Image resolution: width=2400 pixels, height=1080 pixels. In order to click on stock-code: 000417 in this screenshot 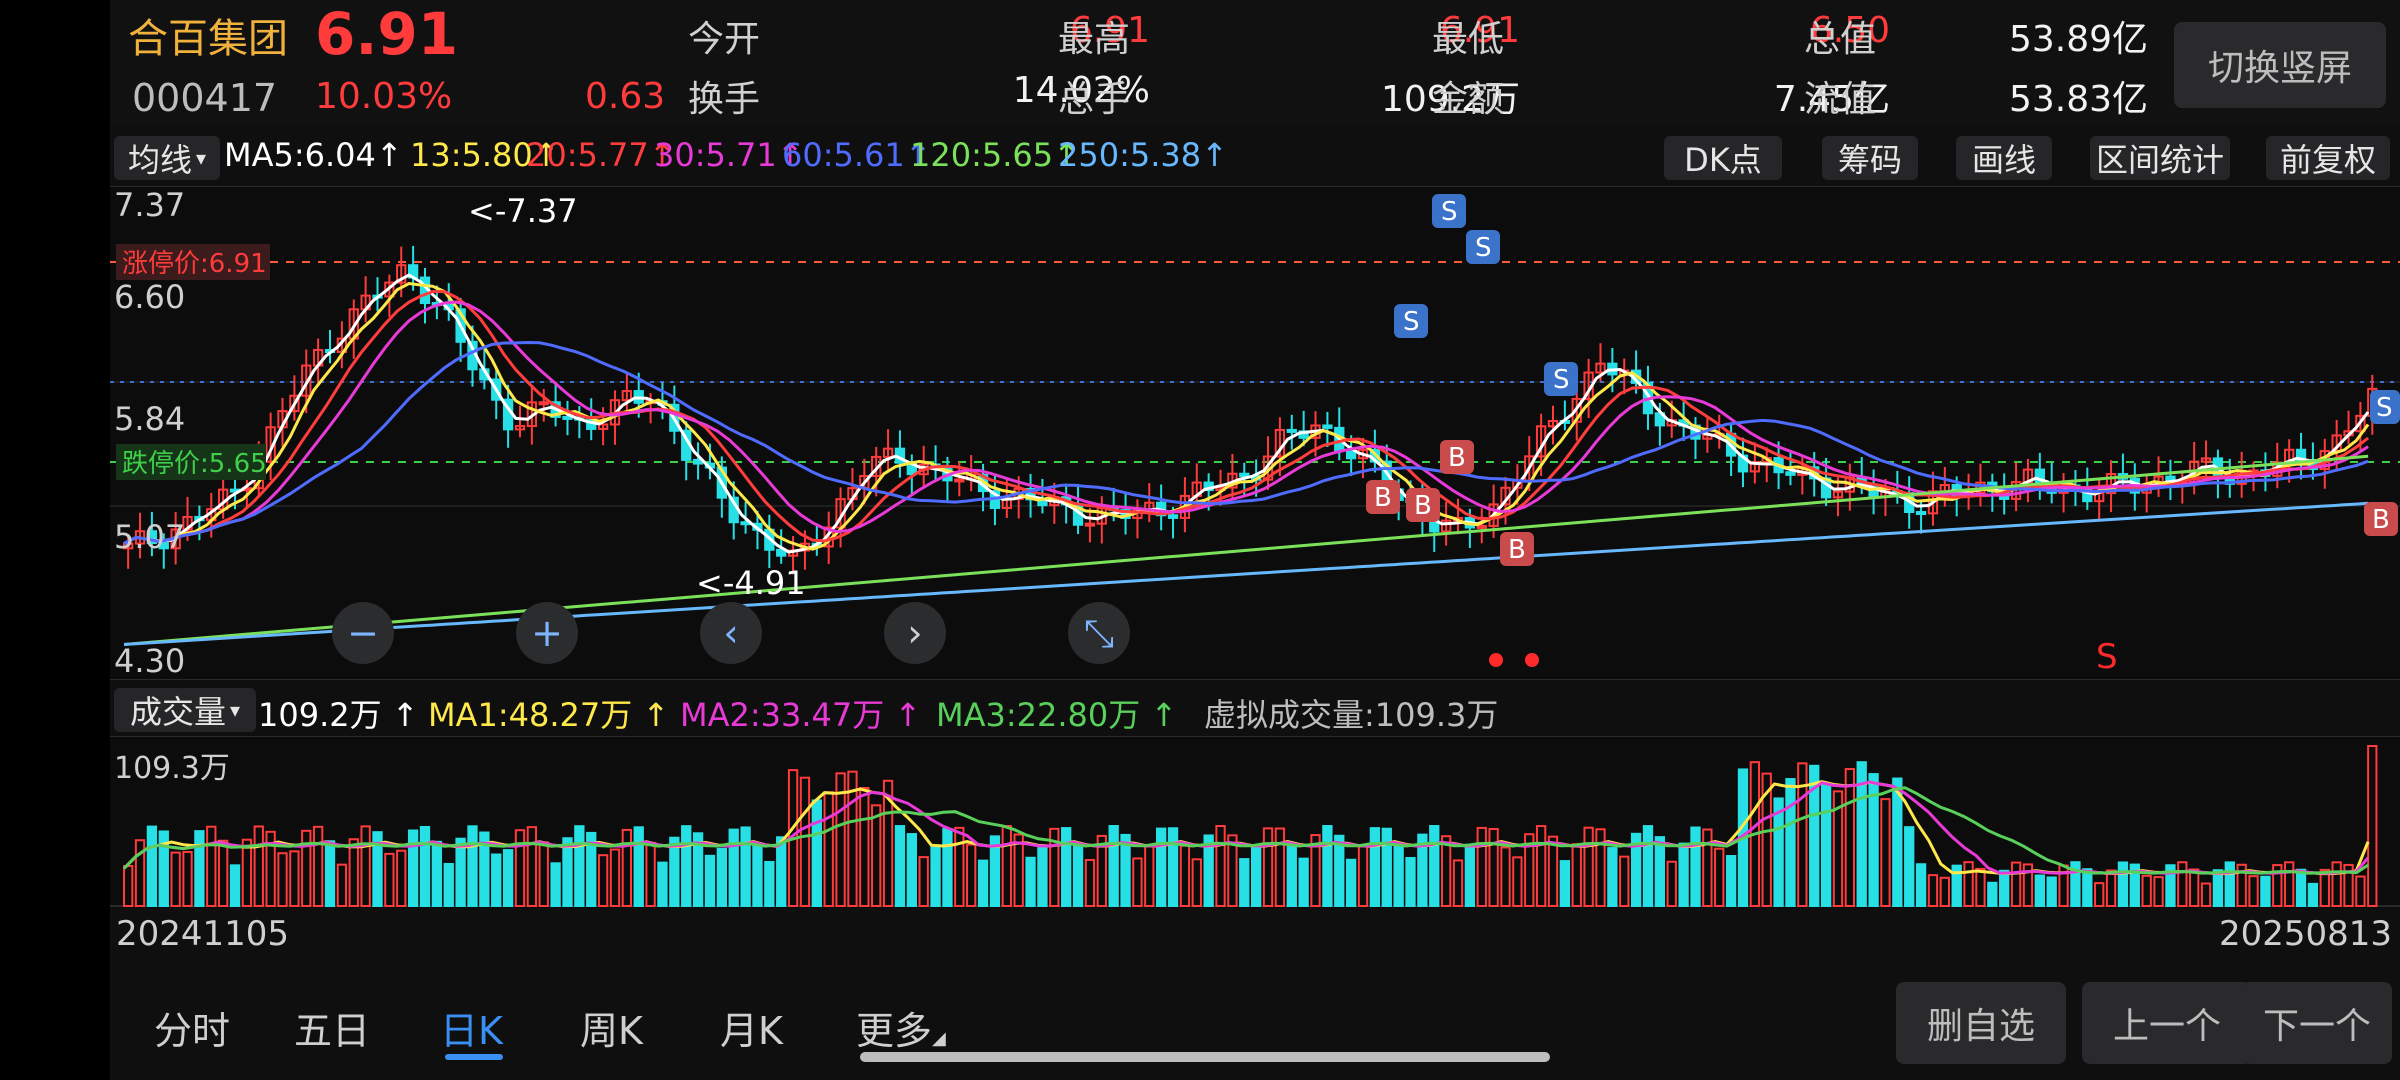, I will do `click(205, 98)`.